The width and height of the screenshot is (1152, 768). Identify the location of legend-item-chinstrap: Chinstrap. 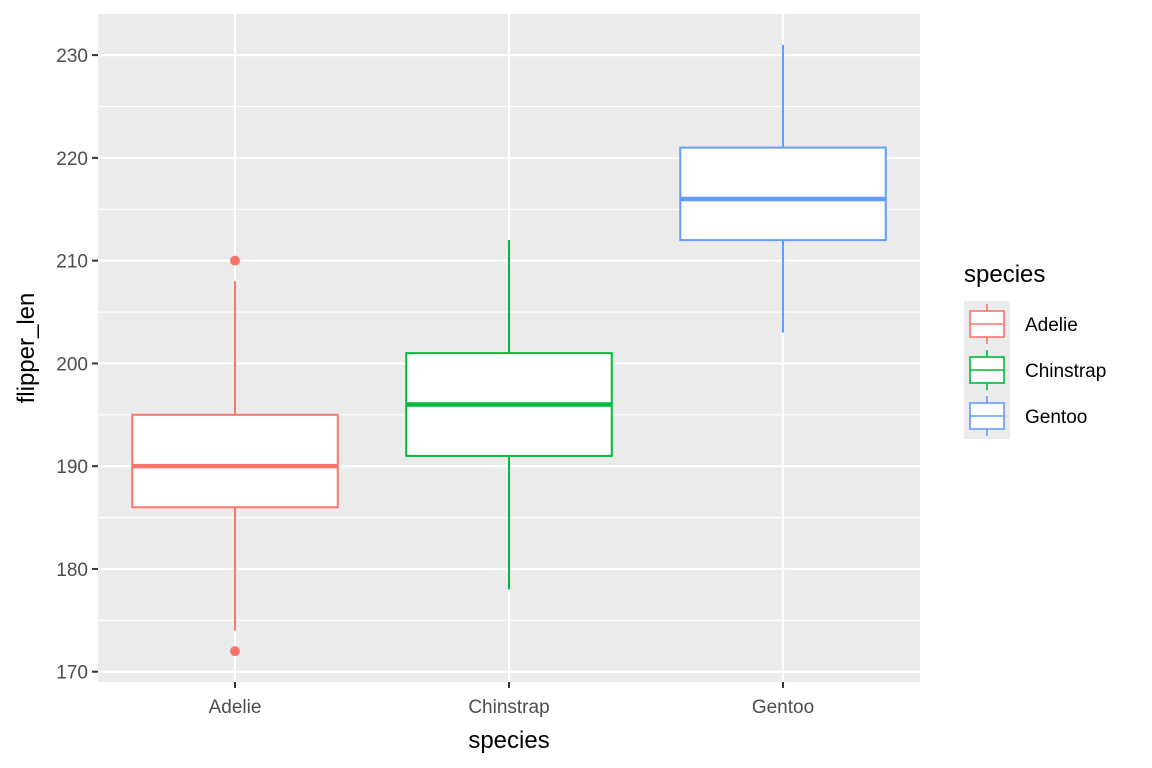
(1037, 370).